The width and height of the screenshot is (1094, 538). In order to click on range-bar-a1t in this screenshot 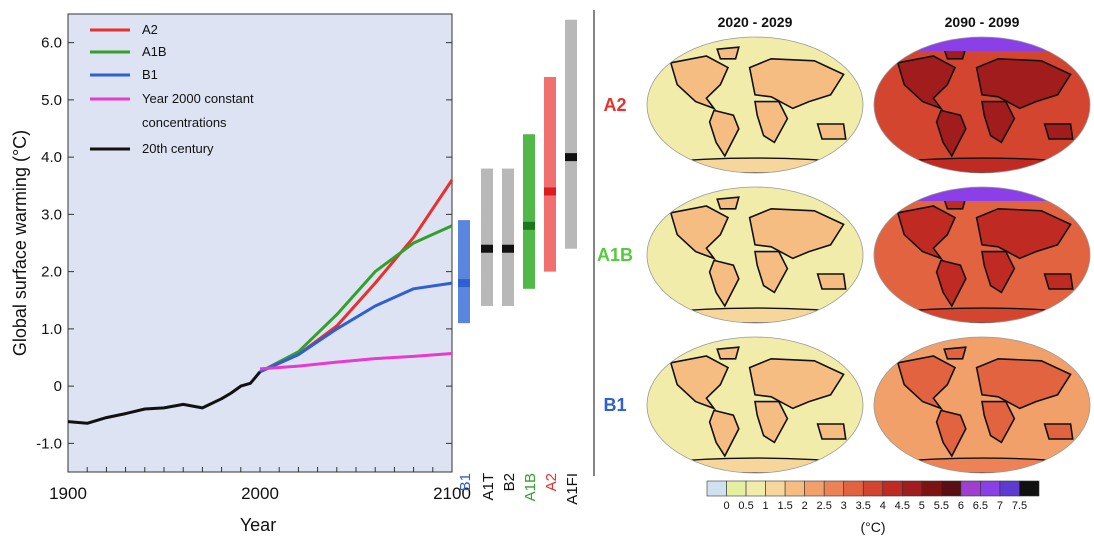, I will do `click(487, 237)`.